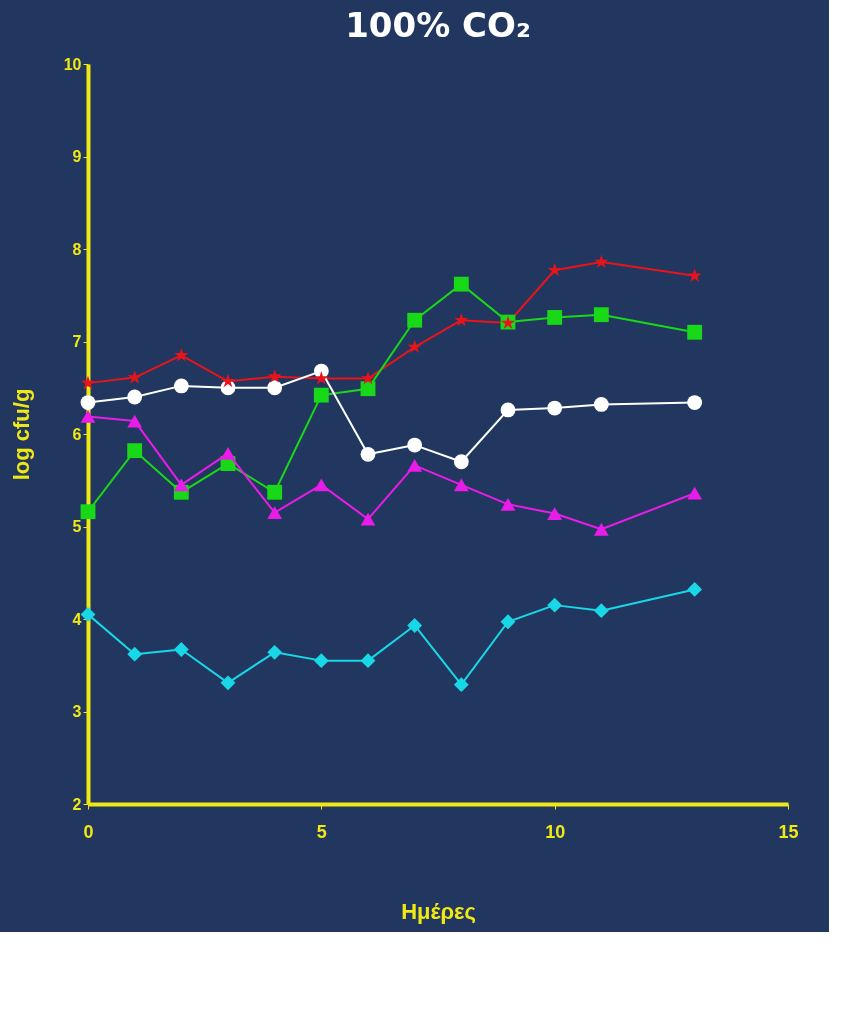  What do you see at coordinates (438, 25) in the screenshot?
I see `chart-title: 100% CO₂` at bounding box center [438, 25].